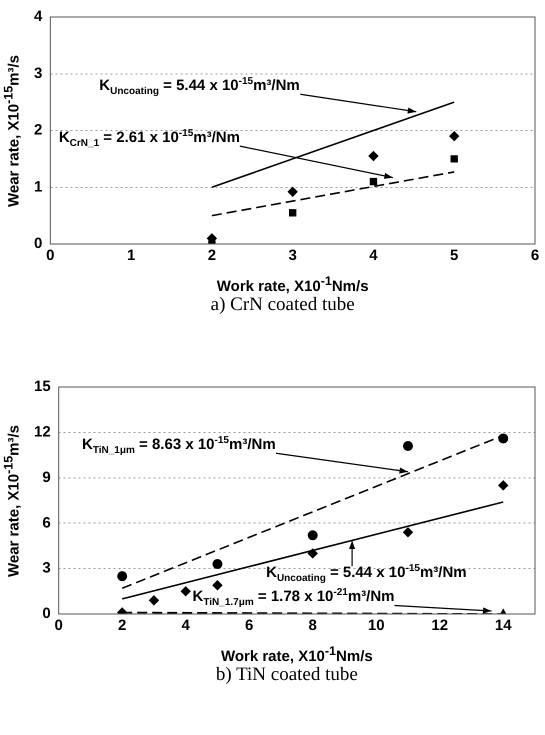  I want to click on annotation: K$_{TiN_1μm}$ = 8.63 x 10$^{-15}$m³/Nm, so click(179, 445).